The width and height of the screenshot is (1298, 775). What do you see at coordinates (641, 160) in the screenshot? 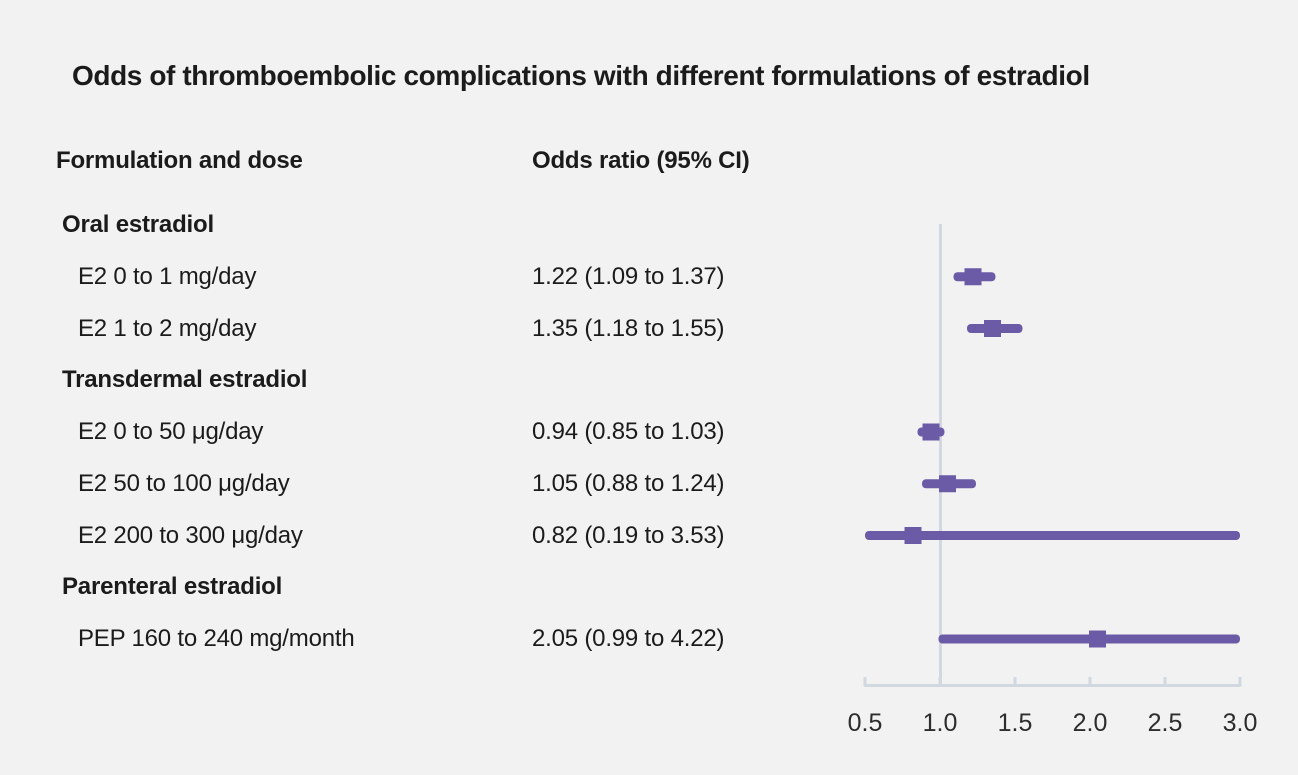
I see `column-header-odds-ratio: Odds ratio (95% CI)` at bounding box center [641, 160].